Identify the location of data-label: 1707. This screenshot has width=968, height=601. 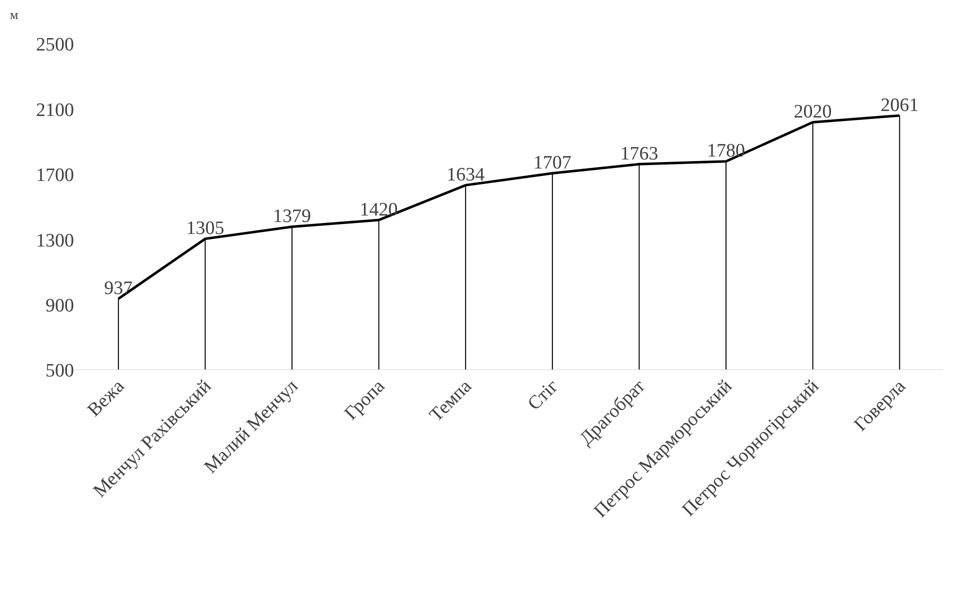
(552, 163).